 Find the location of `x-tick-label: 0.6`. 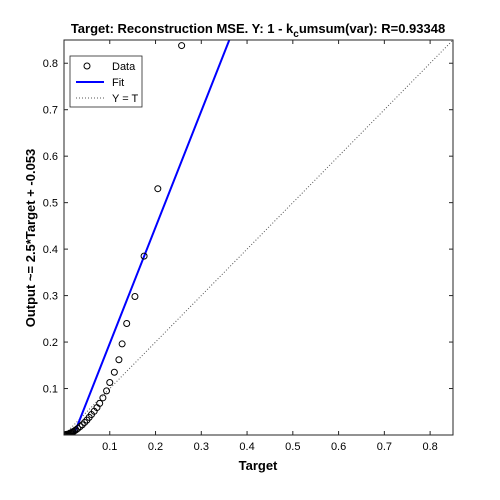

x-tick-label: 0.6 is located at coordinates (338, 447).